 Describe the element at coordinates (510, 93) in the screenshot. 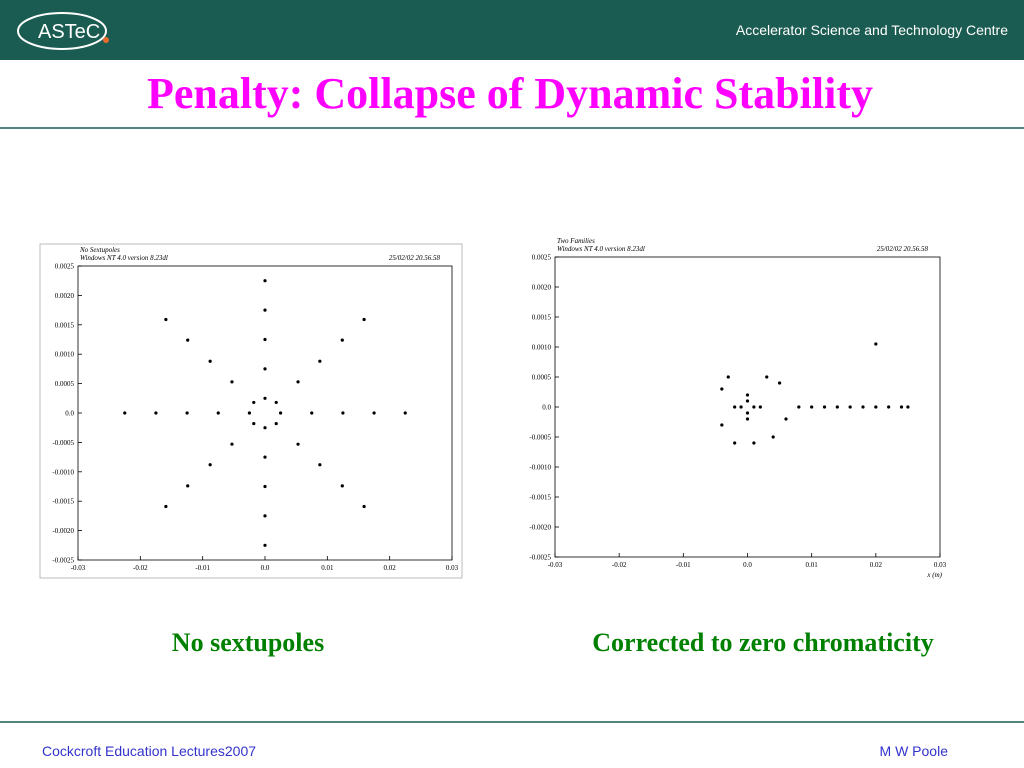

I see `slide-title: Penalty: Collapse of Dynamic Stability` at that location.